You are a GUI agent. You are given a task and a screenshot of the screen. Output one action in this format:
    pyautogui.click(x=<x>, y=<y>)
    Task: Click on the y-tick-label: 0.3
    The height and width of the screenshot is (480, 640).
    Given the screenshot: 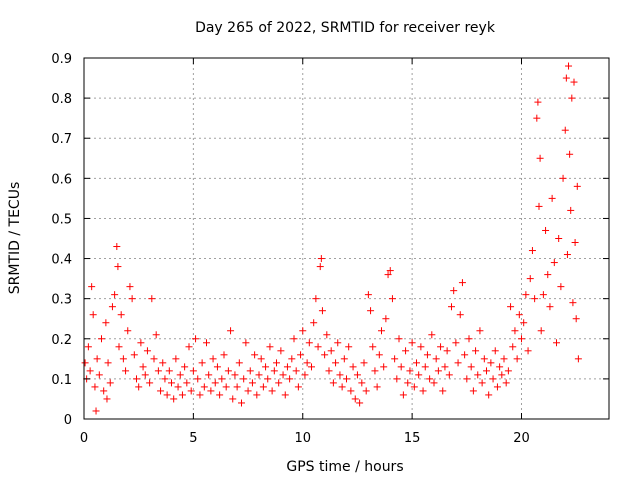 What is the action you would take?
    pyautogui.click(x=61, y=300)
    